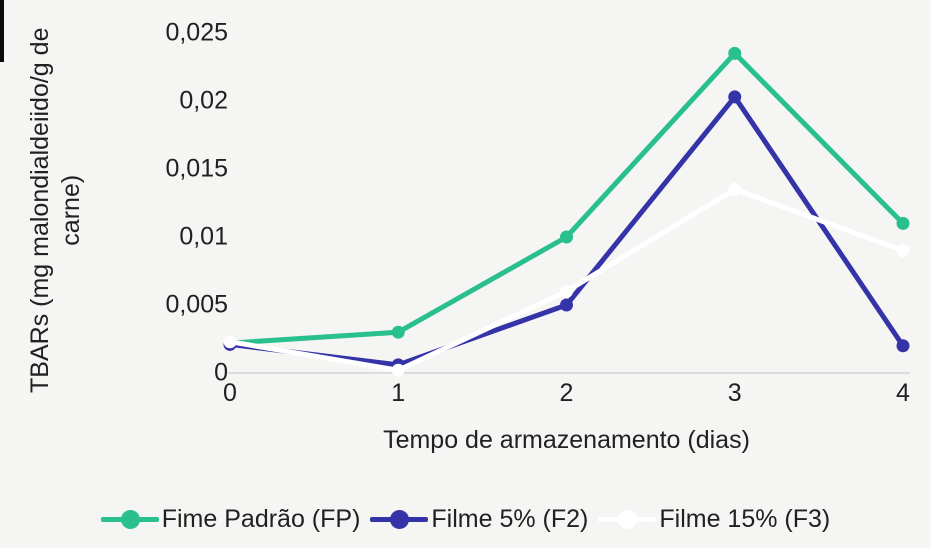 This screenshot has height=548, width=931. Describe the element at coordinates (196, 304) in the screenshot. I see `y-tick-label: 0,005` at that location.